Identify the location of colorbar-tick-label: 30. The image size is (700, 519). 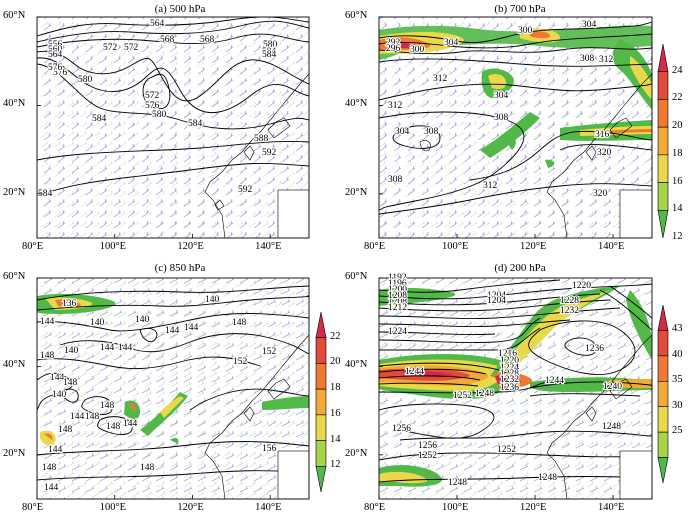
(677, 405).